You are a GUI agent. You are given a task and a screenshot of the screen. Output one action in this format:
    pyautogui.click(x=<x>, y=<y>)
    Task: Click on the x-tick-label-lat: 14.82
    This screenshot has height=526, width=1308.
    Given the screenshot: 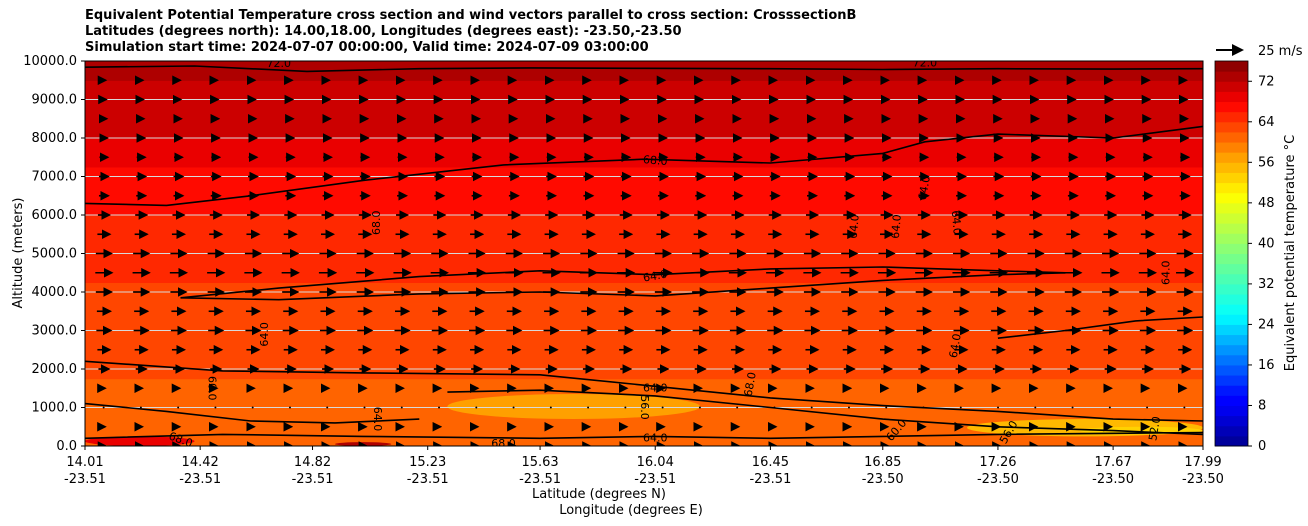 What is the action you would take?
    pyautogui.click(x=312, y=462)
    